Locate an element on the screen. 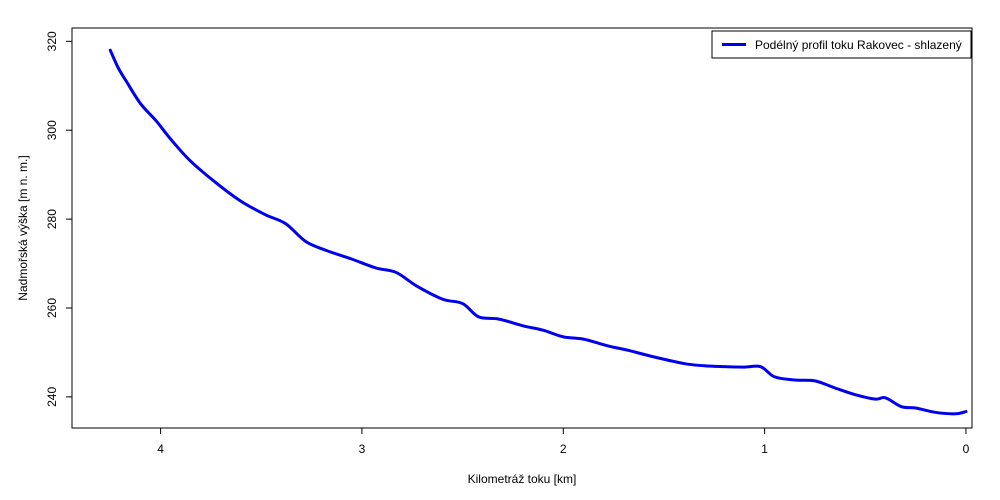 The height and width of the screenshot is (500, 1000). y-axis: 240 260 280 300 320 is located at coordinates (58, 219).